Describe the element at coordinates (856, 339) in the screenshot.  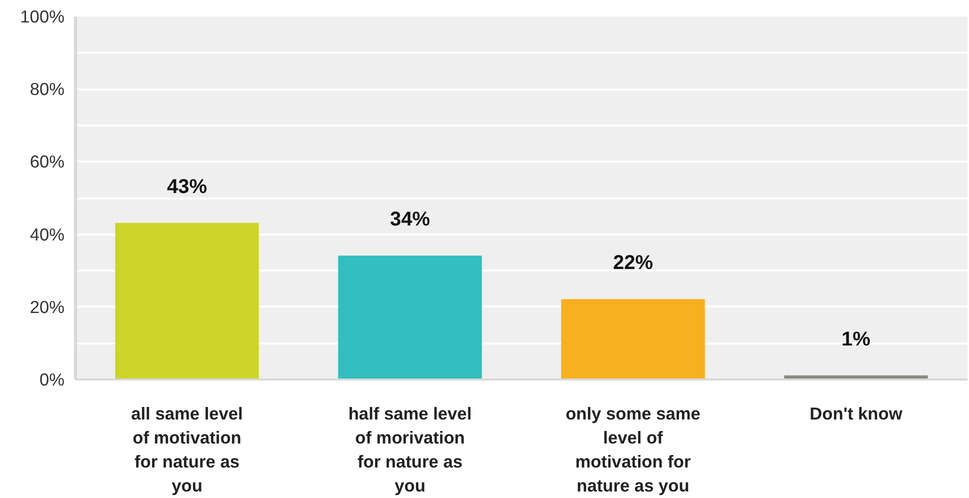
I see `data-label: 1%` at that location.